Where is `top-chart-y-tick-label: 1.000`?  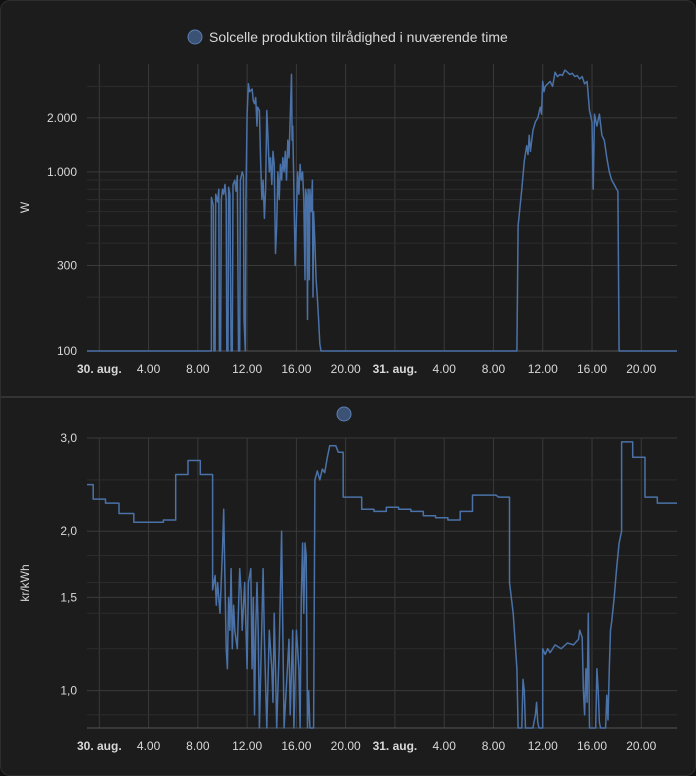
top-chart-y-tick-label: 1.000 is located at coordinates (62, 172).